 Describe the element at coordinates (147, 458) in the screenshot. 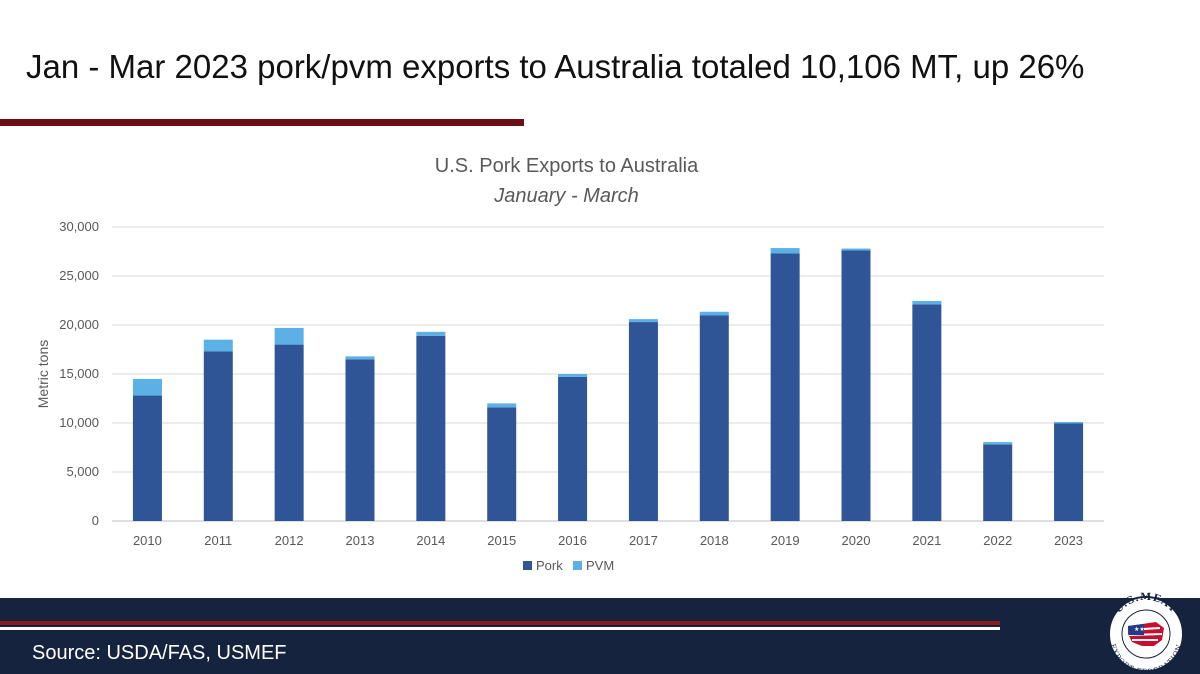

I see `bar-pork-2010` at that location.